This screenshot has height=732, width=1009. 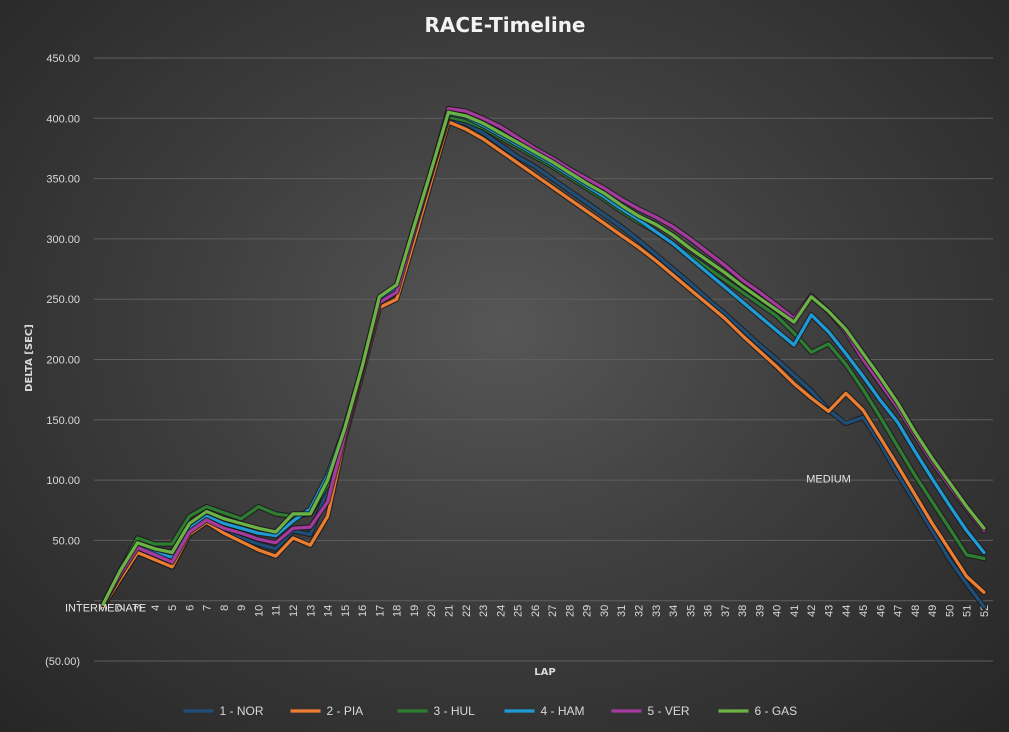 What do you see at coordinates (760, 611) in the screenshot?
I see `x-tick-label: 39` at bounding box center [760, 611].